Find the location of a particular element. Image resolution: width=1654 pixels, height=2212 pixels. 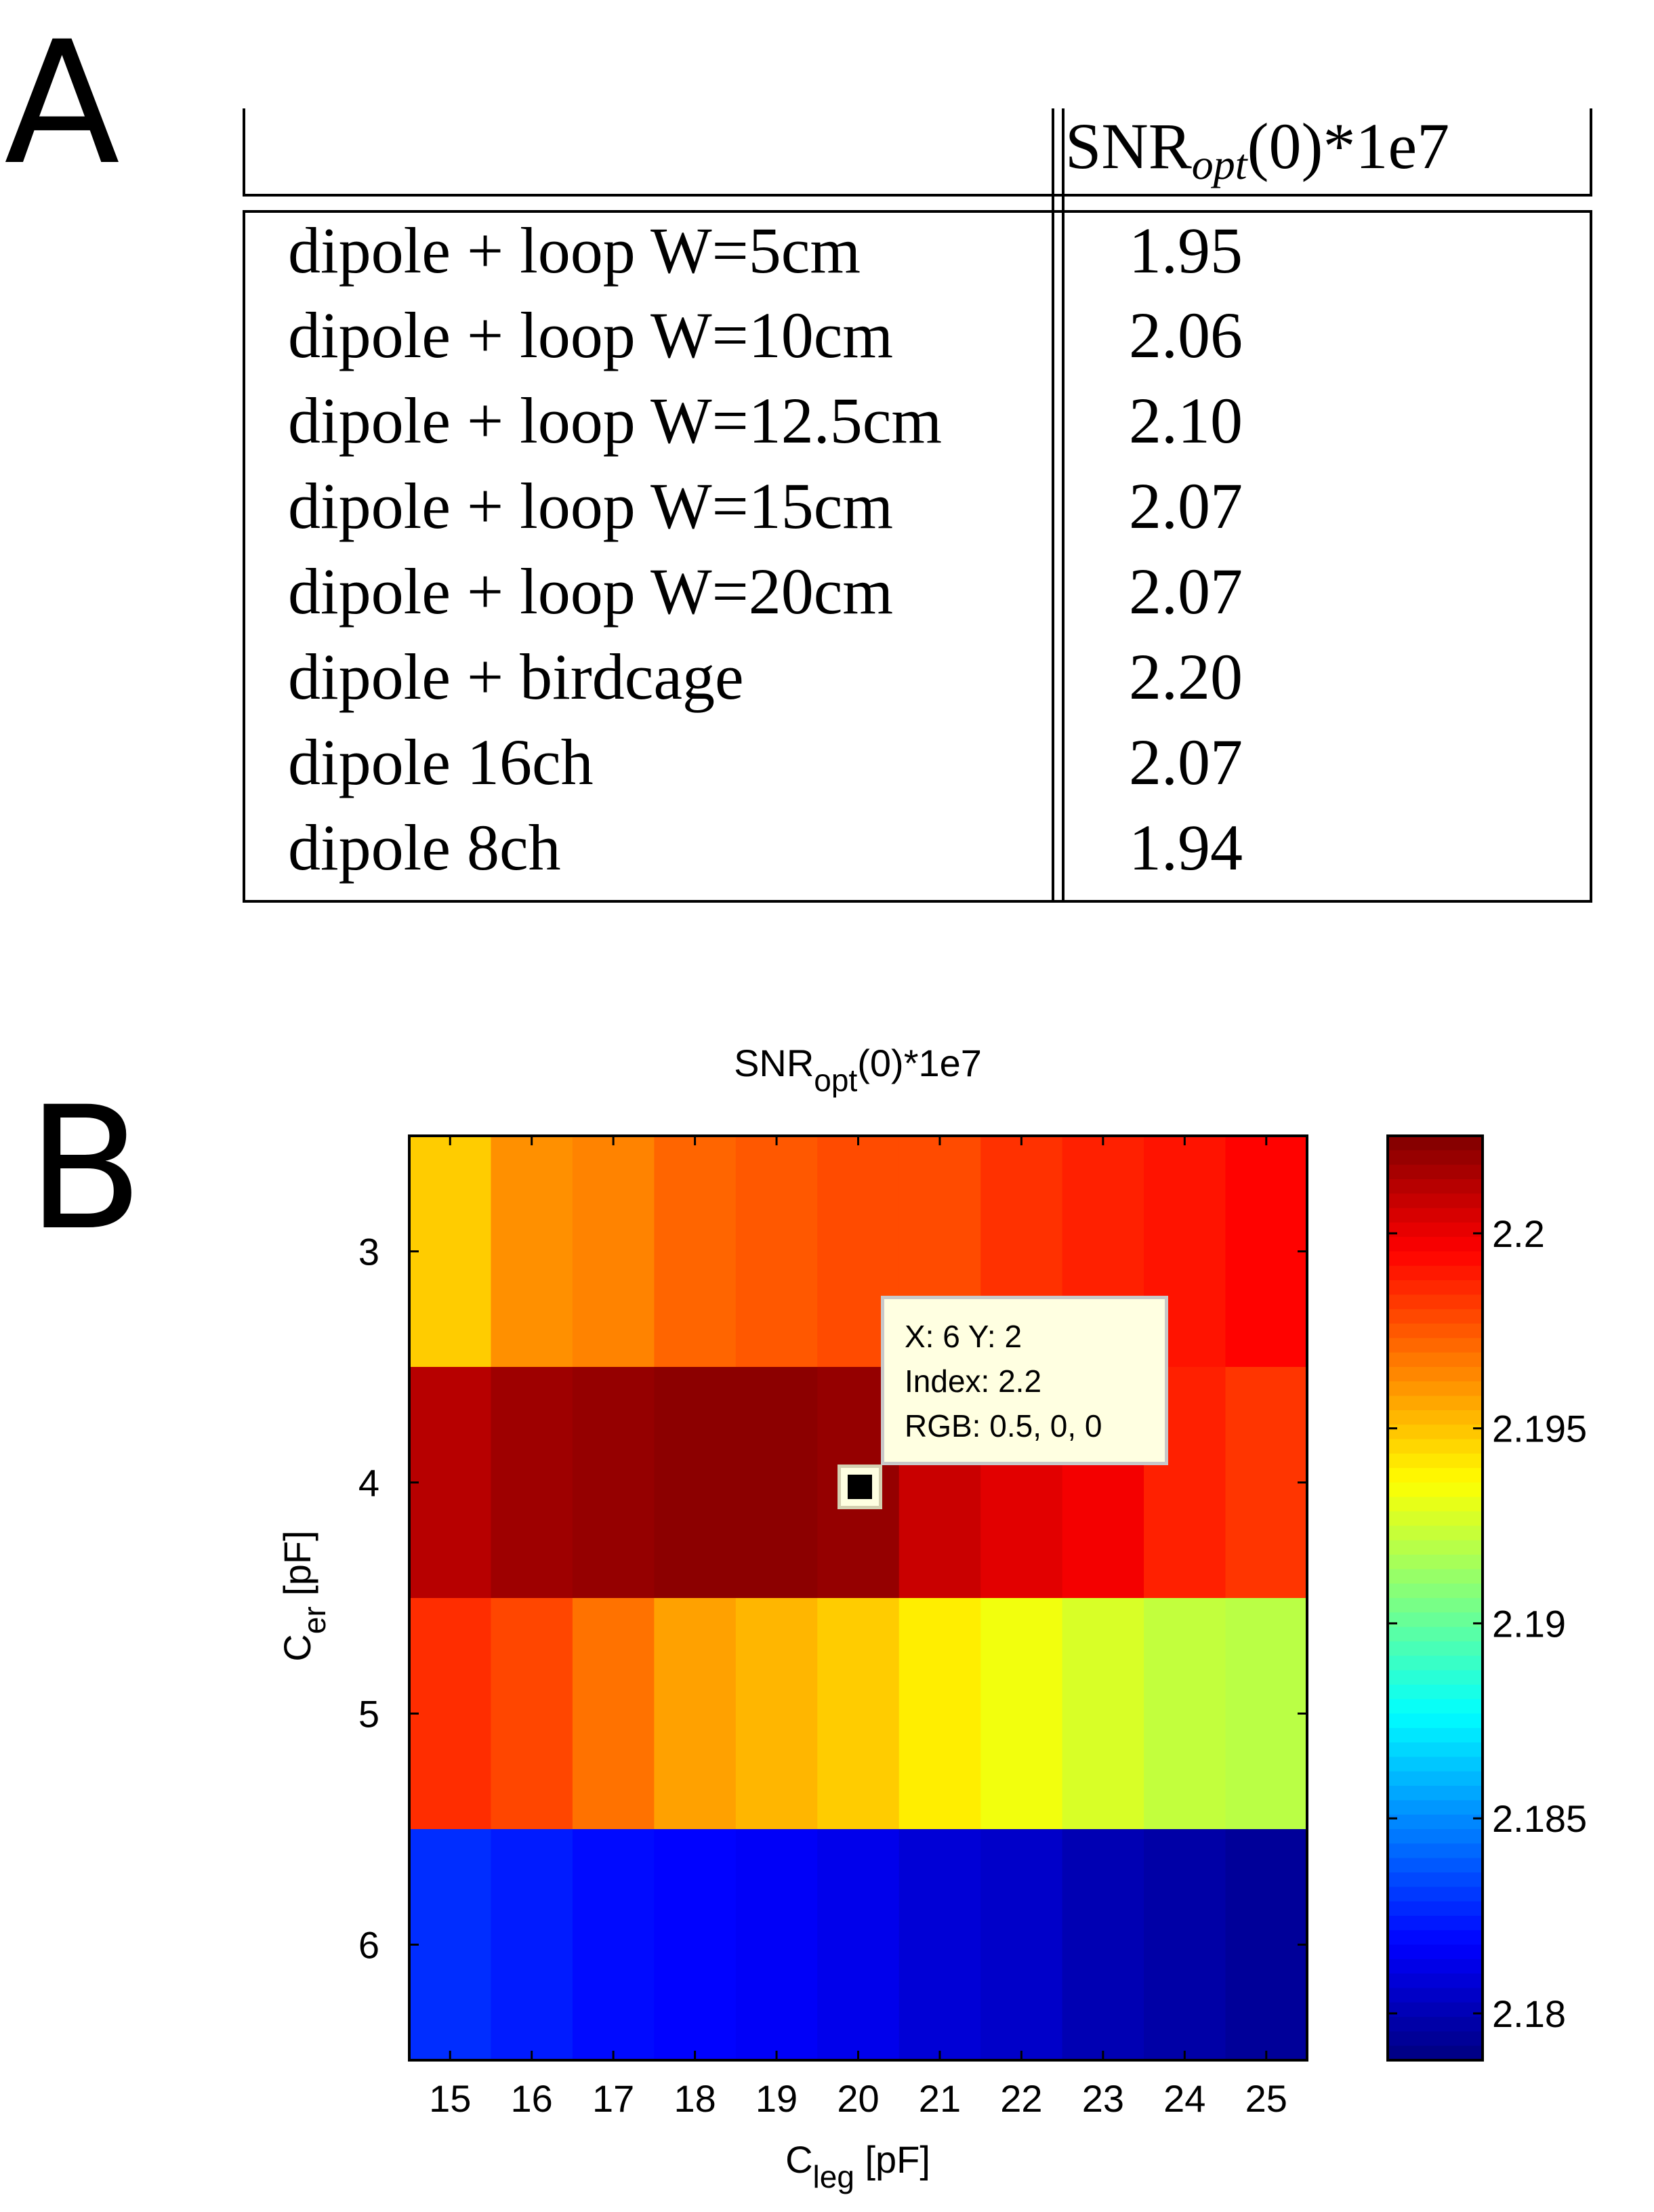

table-right-rule-body is located at coordinates (1591, 557).